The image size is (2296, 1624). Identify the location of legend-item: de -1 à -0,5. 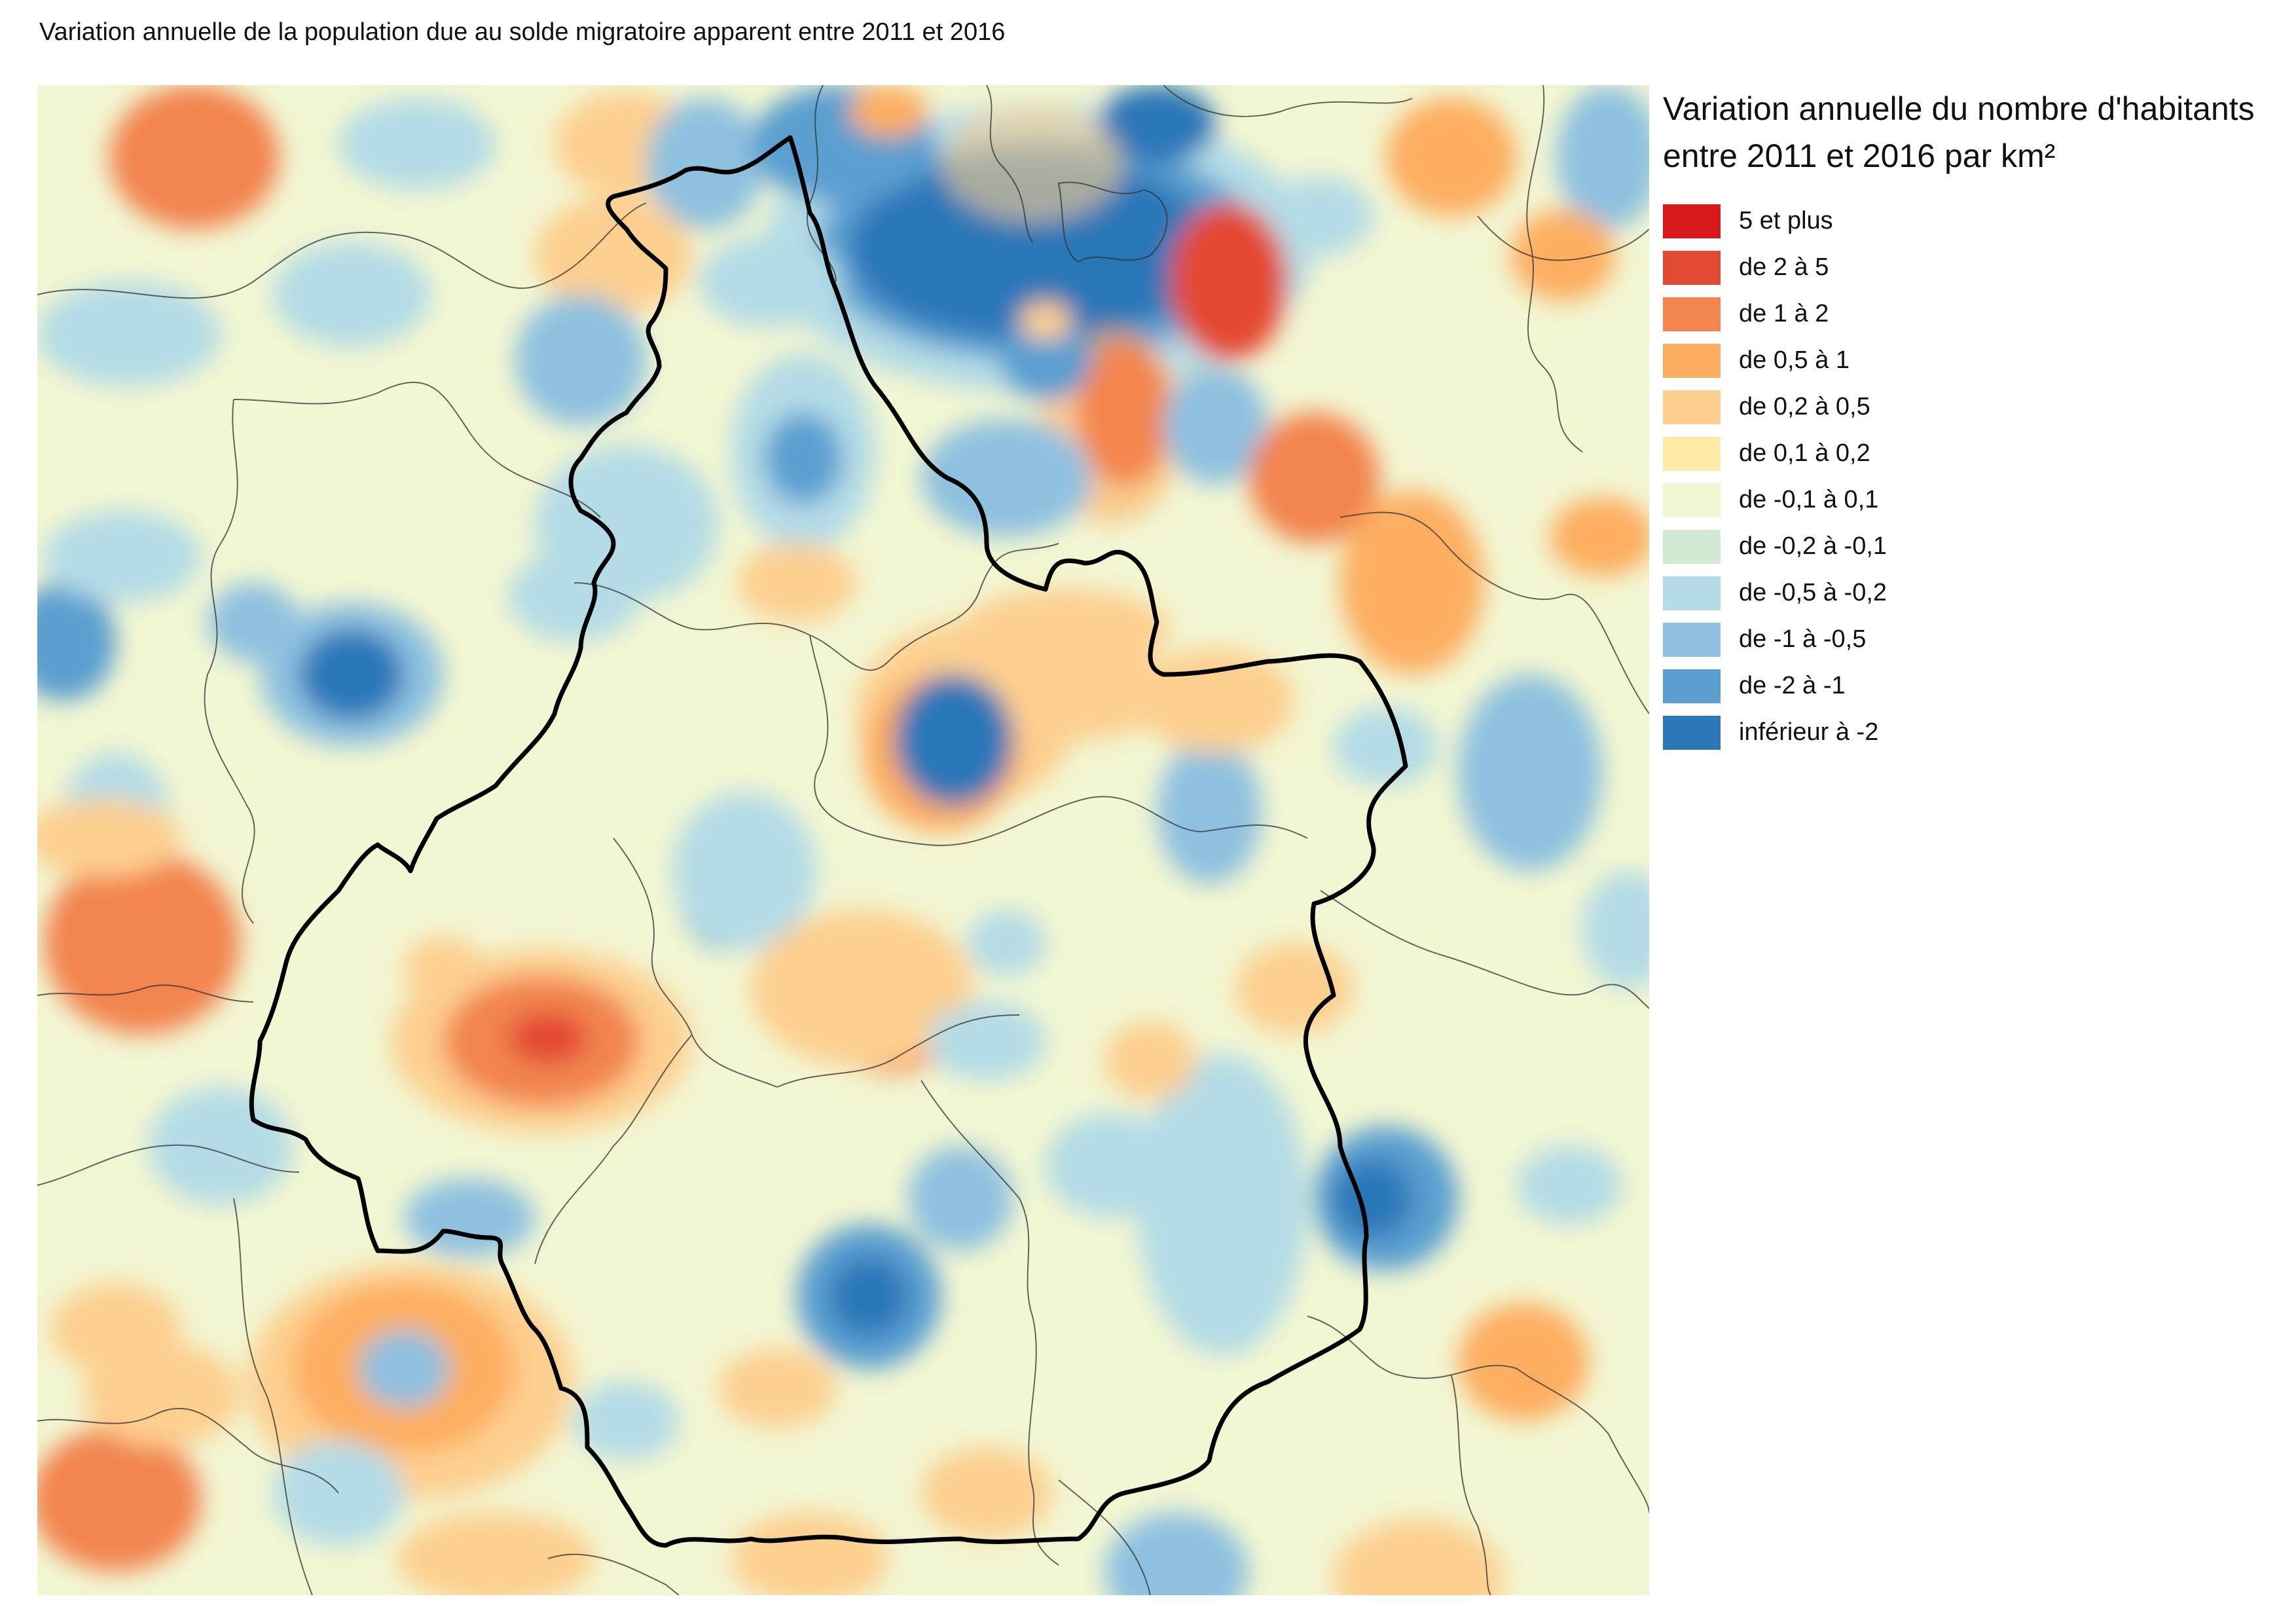
(1970, 639).